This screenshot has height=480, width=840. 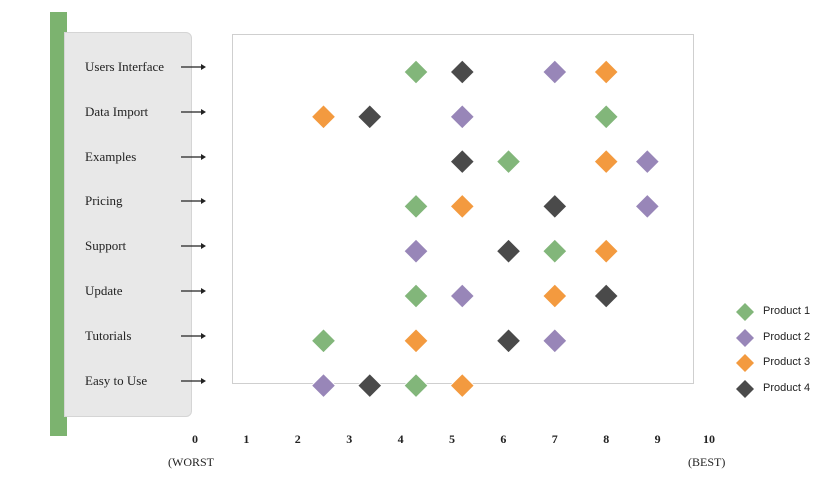 I want to click on x-tick-label: 0, so click(x=195, y=439).